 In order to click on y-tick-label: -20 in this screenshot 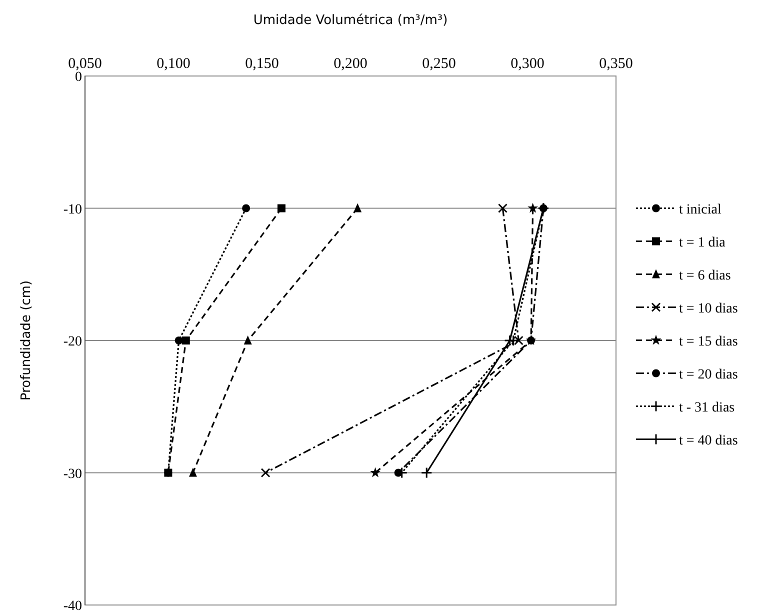, I will do `click(72, 342)`.